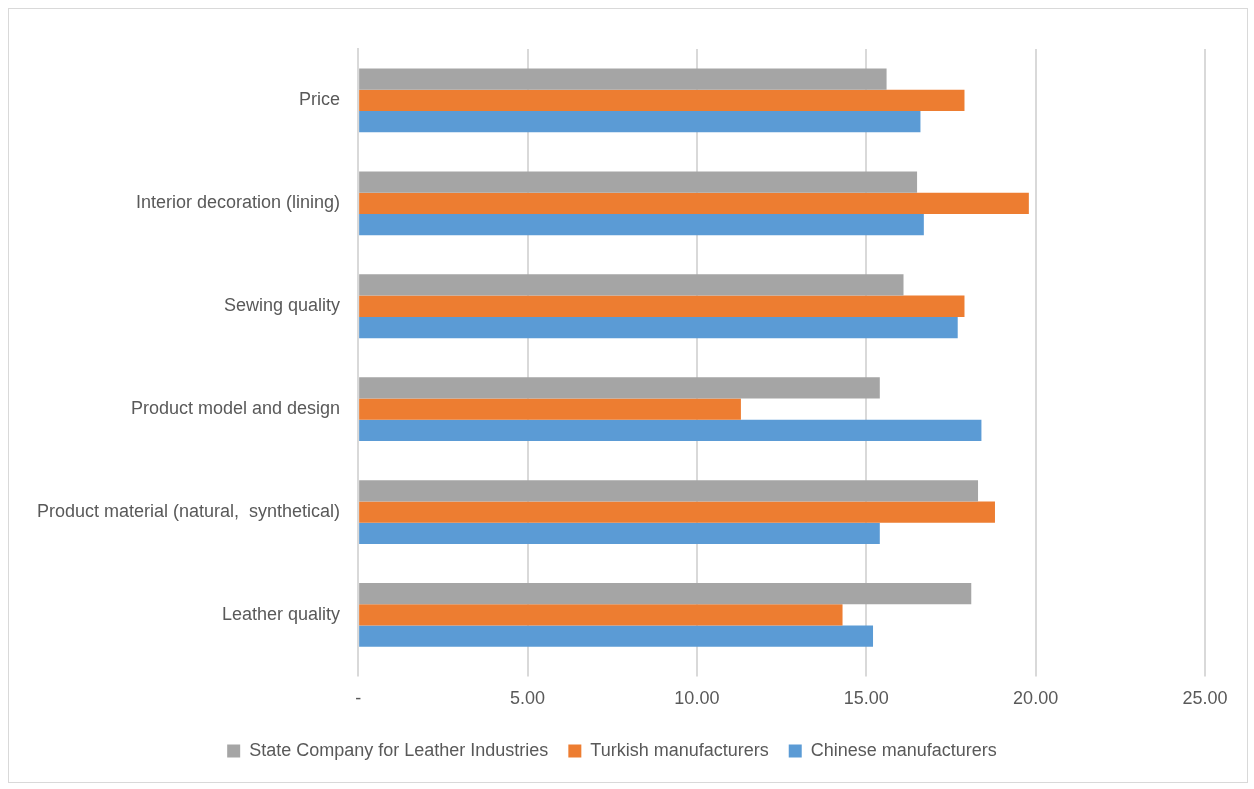 Image resolution: width=1254 pixels, height=789 pixels. Describe the element at coordinates (399, 749) in the screenshot. I see `legend-label: State Company for Leather Industries` at that location.